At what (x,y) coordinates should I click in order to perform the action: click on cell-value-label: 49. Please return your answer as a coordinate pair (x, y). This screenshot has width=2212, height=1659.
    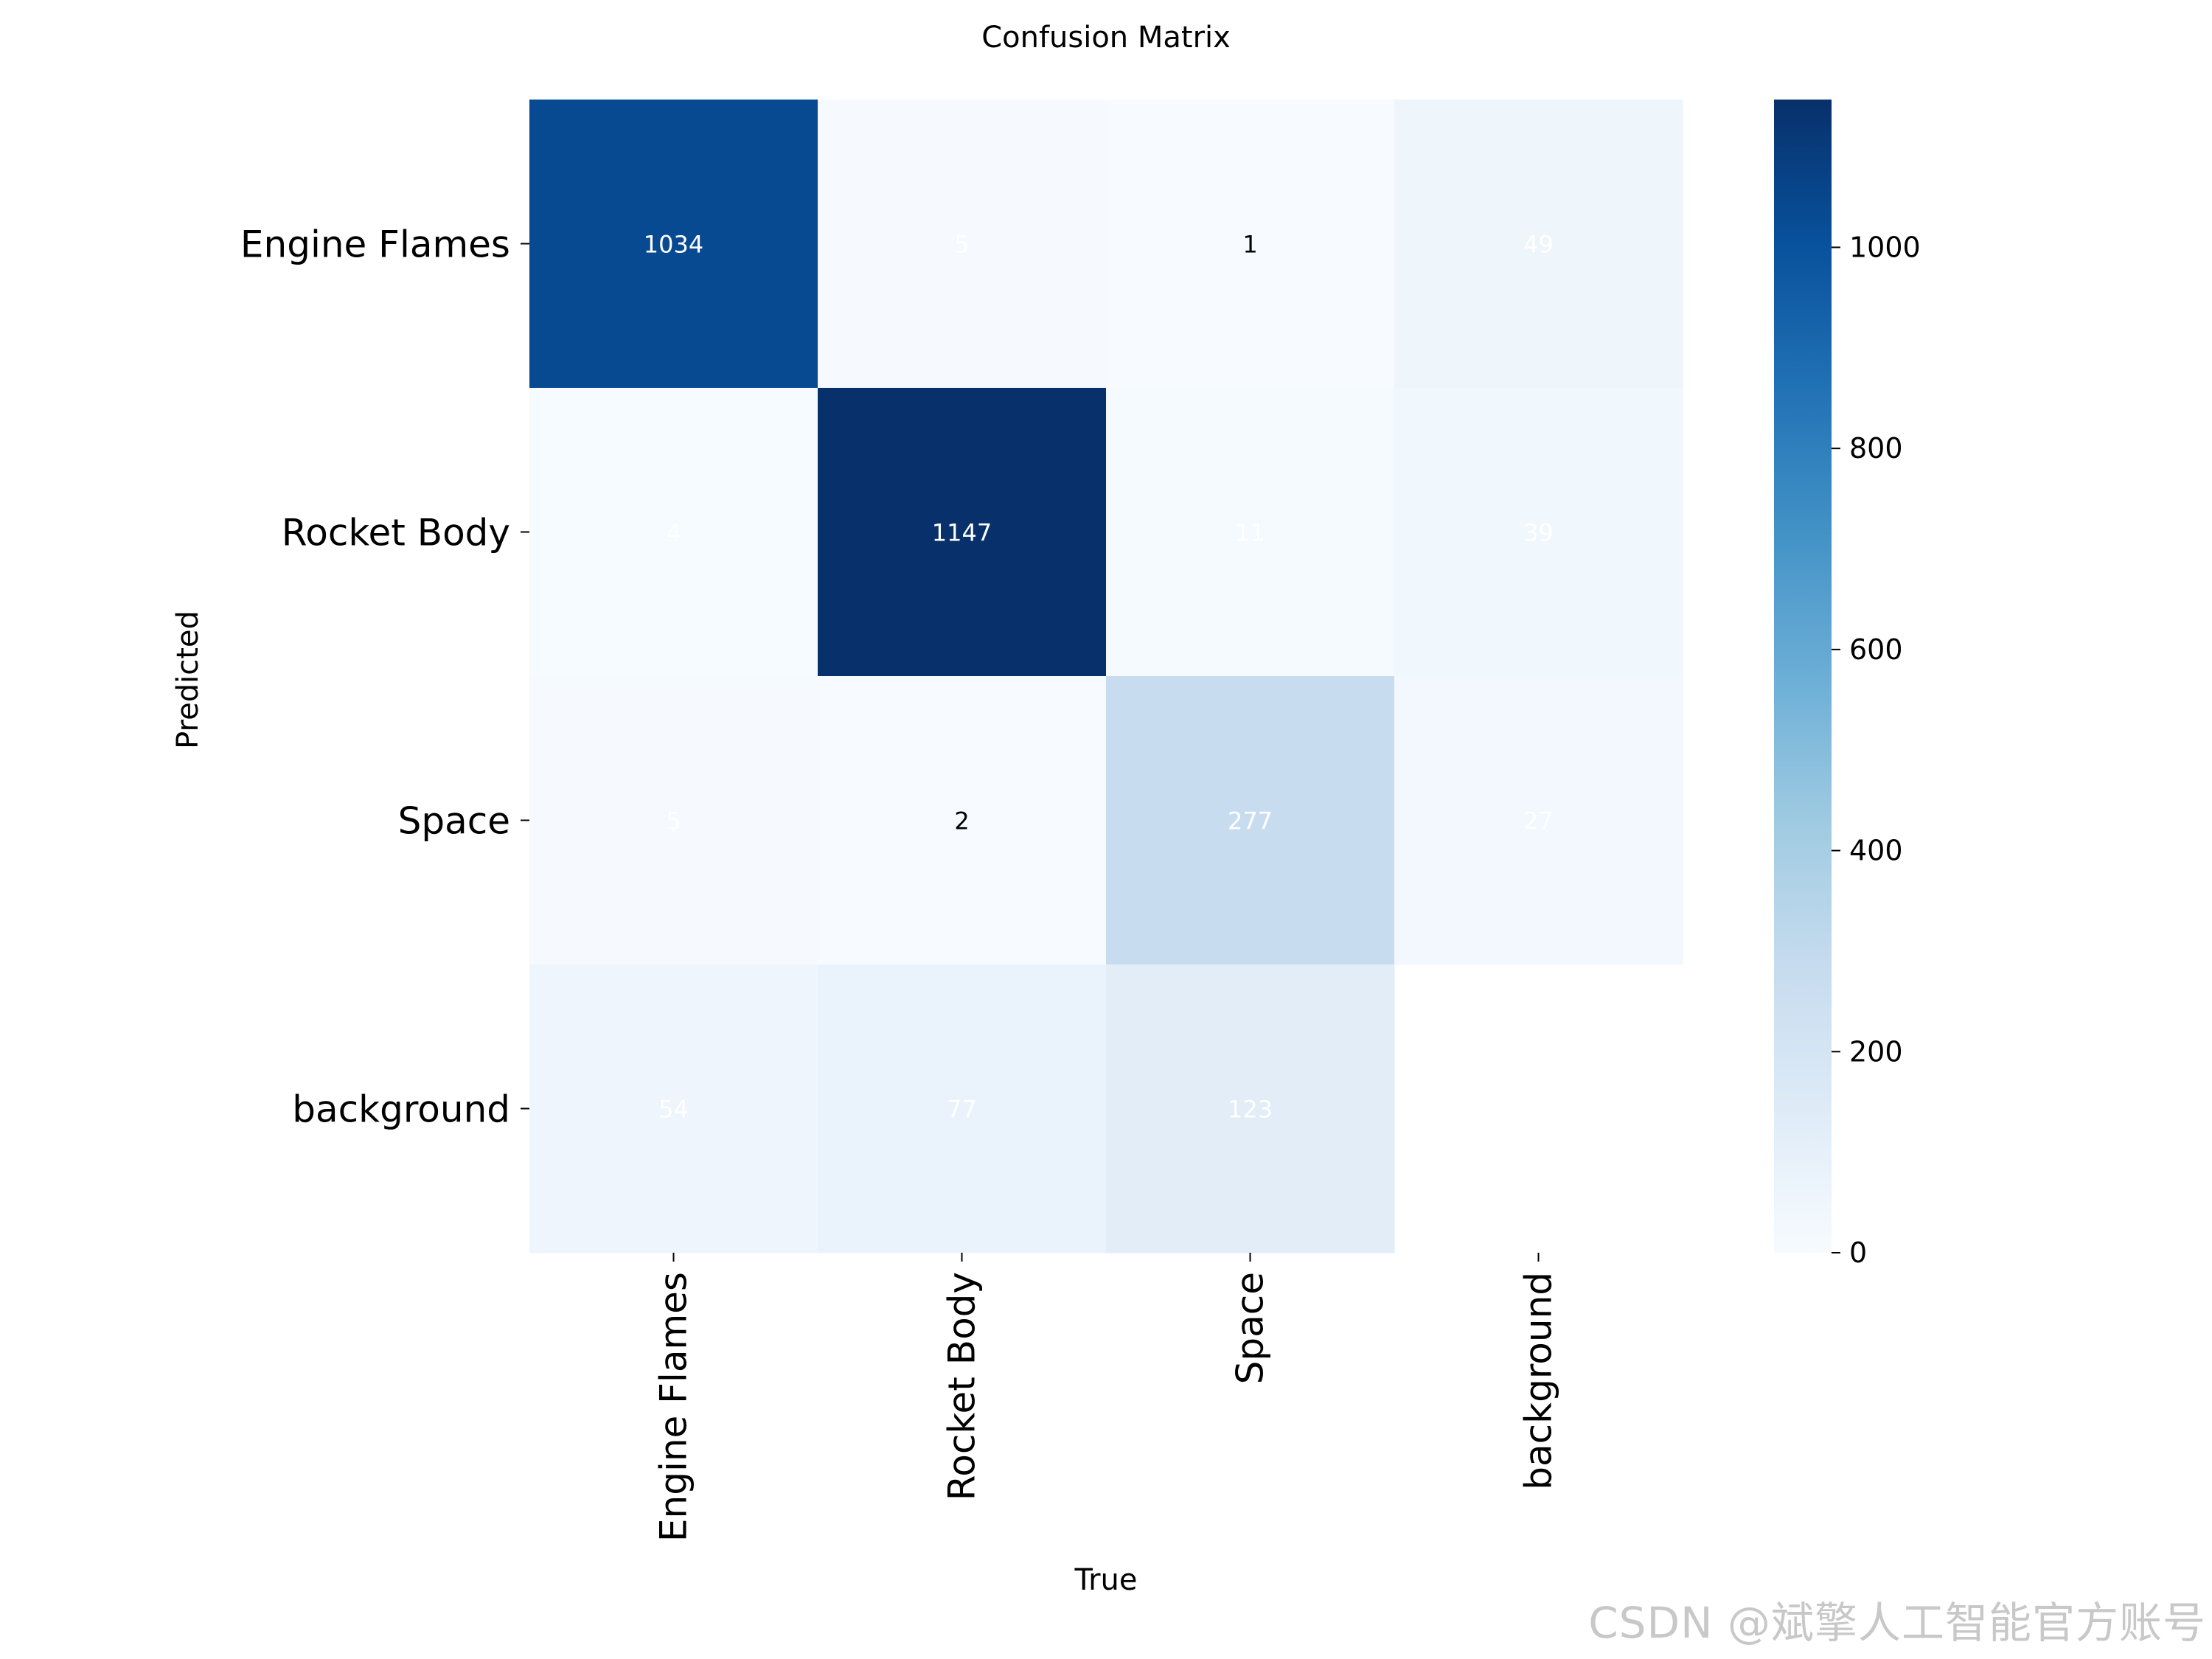
    Looking at the image, I should click on (1538, 245).